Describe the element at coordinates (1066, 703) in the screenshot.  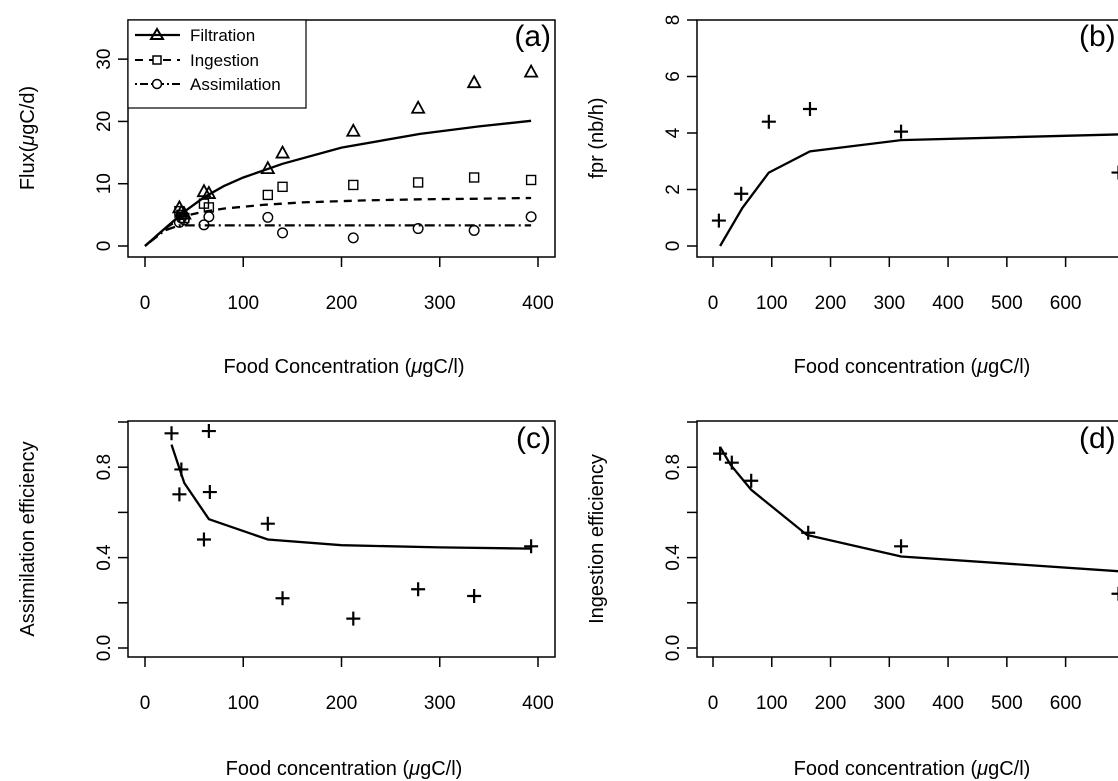
I see `x-tick-label: 600` at that location.